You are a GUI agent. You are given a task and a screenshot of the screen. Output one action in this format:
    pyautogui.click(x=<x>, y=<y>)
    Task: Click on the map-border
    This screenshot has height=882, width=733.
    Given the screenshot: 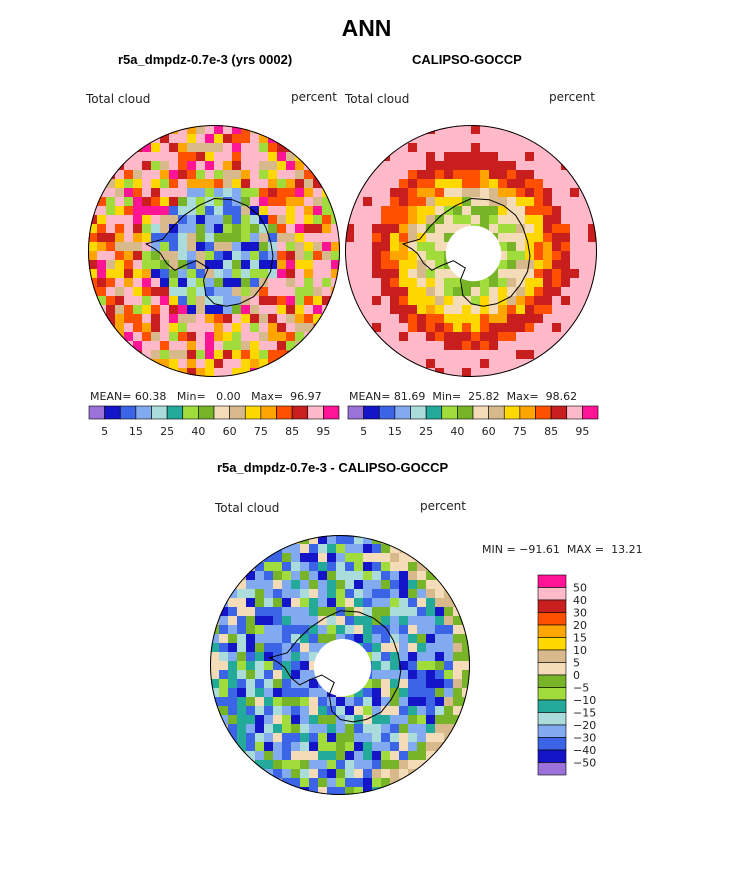 What is the action you would take?
    pyautogui.click(x=214, y=251)
    